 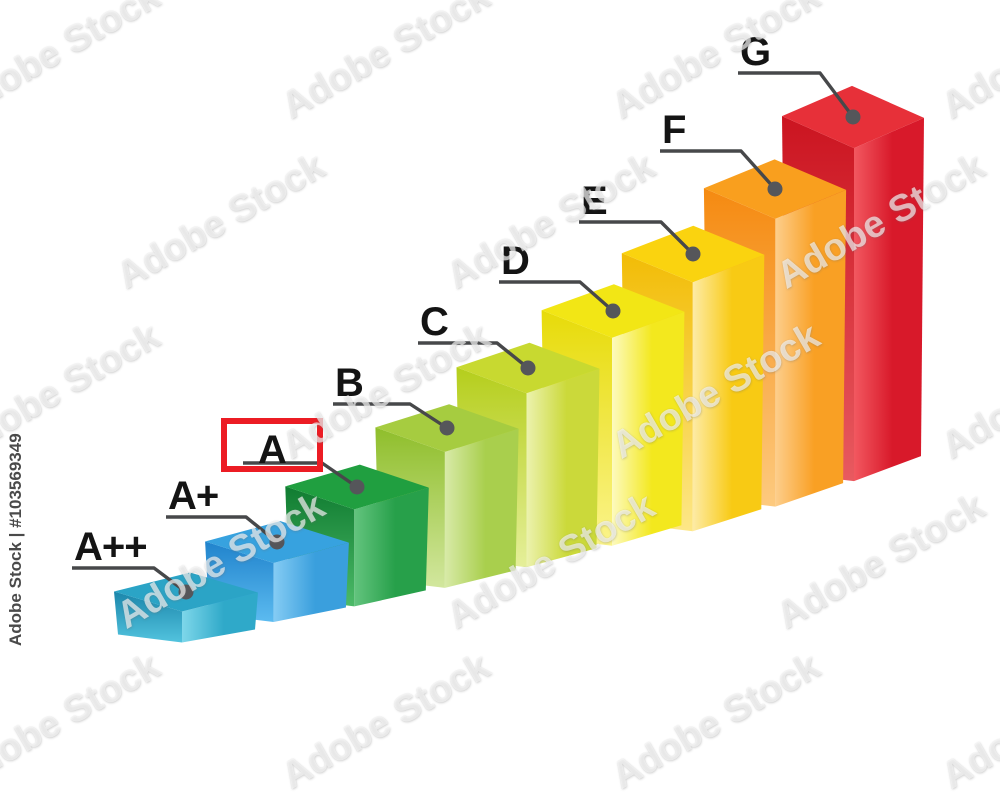 What do you see at coordinates (693, 254) in the screenshot?
I see `leader-dot-E` at bounding box center [693, 254].